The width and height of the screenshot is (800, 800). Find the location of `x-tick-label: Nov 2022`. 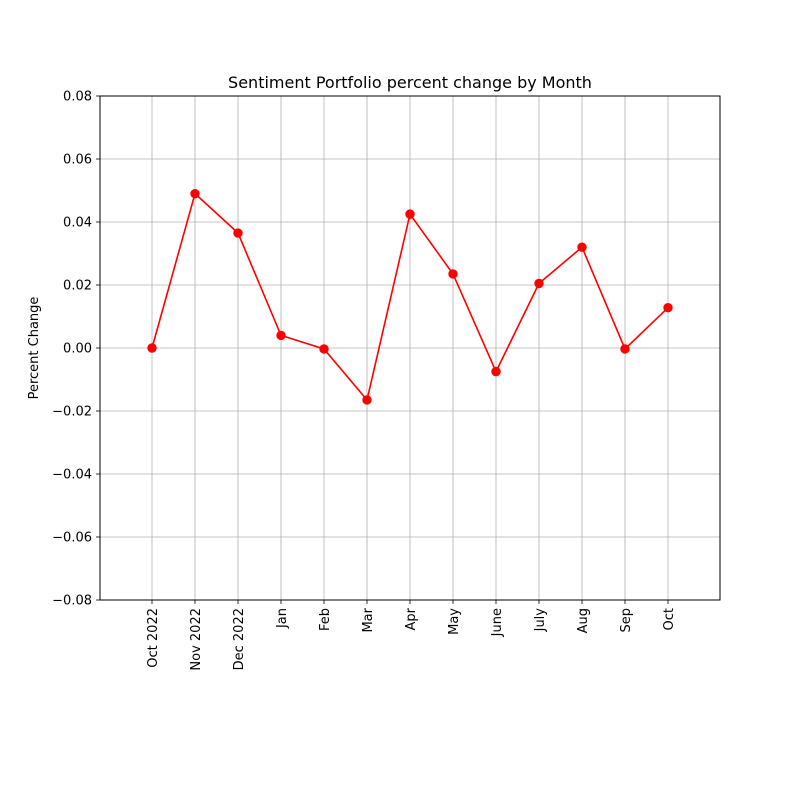

x-tick-label: Nov 2022 is located at coordinates (196, 639).